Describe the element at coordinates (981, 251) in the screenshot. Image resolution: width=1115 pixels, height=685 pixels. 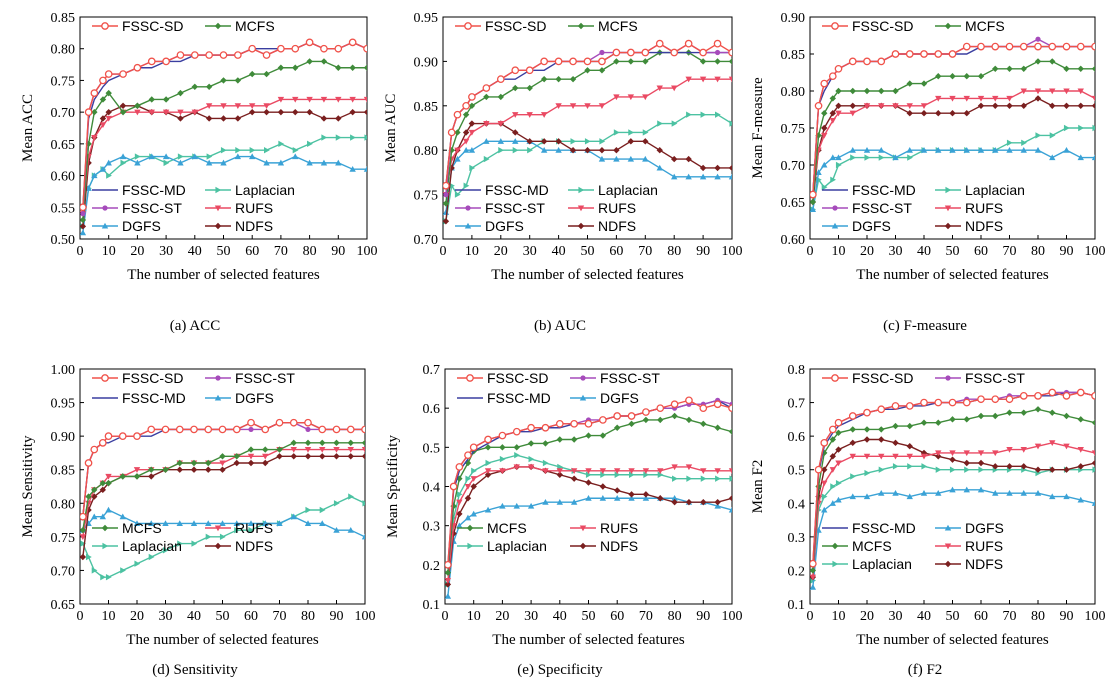
I see `x-tick-label: 60` at that location.